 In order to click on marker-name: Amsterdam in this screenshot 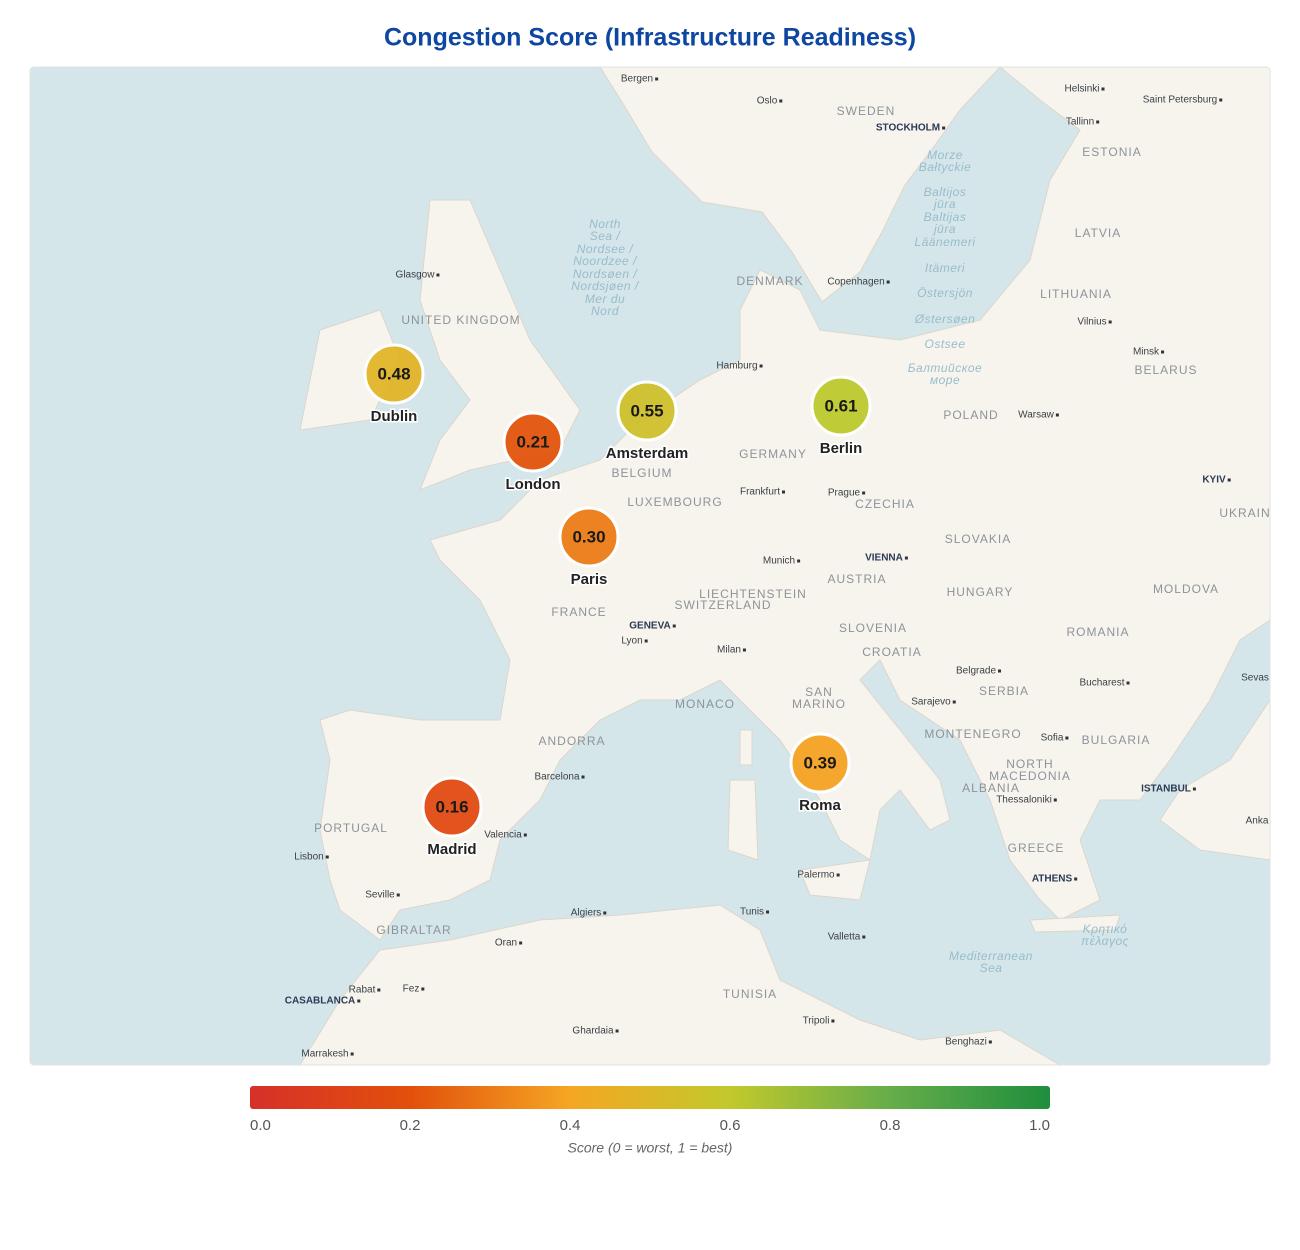, I will do `click(647, 453)`.